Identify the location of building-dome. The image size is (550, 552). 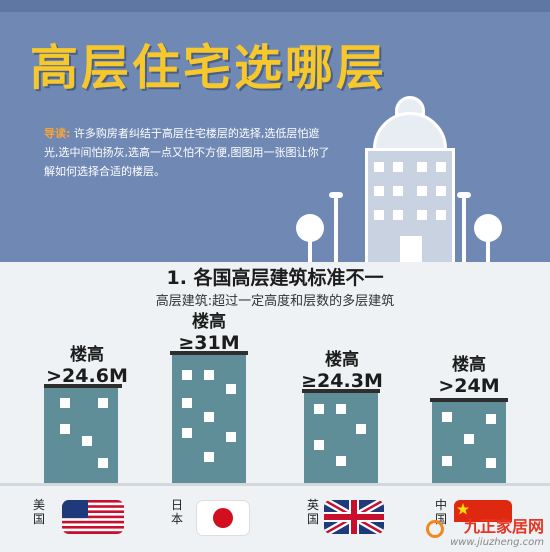
(410, 132).